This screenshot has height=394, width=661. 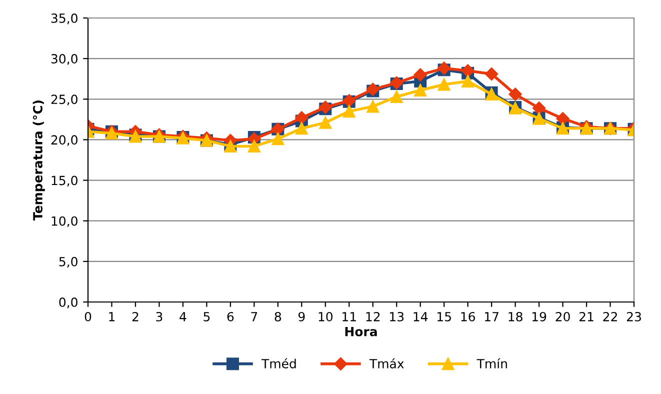 I want to click on x-tick-label: 19, so click(x=539, y=317).